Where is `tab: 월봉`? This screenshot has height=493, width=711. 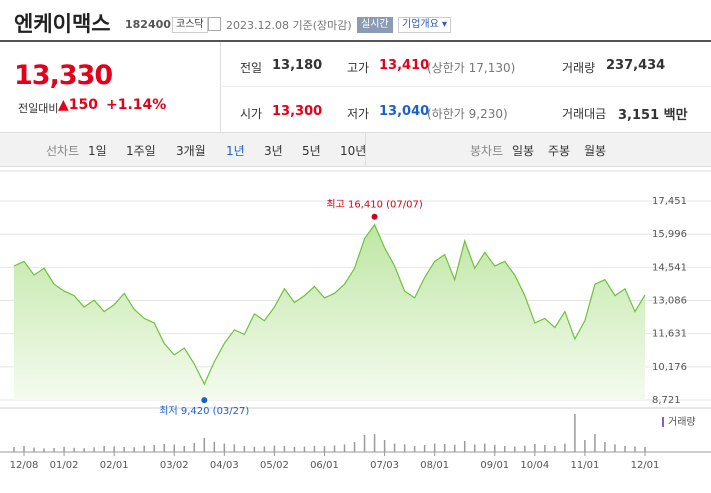
tab: 월봉 is located at coordinates (595, 151).